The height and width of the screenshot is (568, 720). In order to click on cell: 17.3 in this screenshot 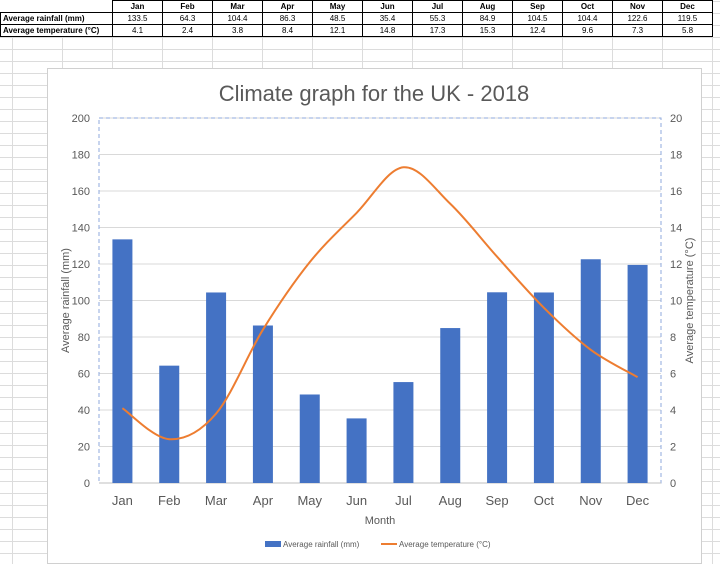, I will do `click(437, 30)`.